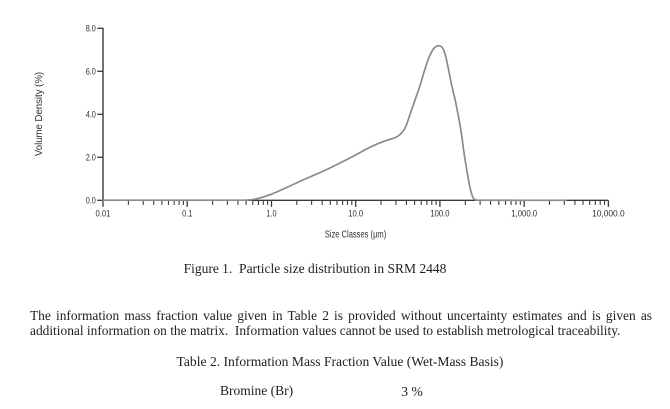  Describe the element at coordinates (187, 213) in the screenshot. I see `svg-text: 0.1` at that location.